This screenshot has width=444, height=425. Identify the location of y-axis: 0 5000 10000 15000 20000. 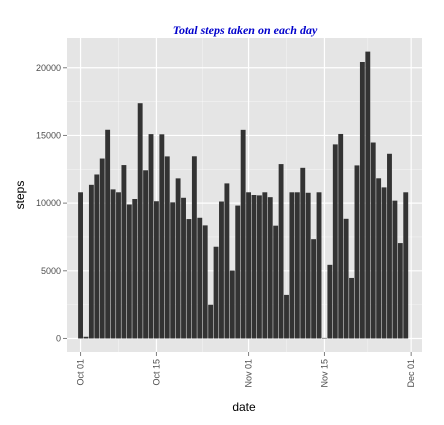
(51, 203).